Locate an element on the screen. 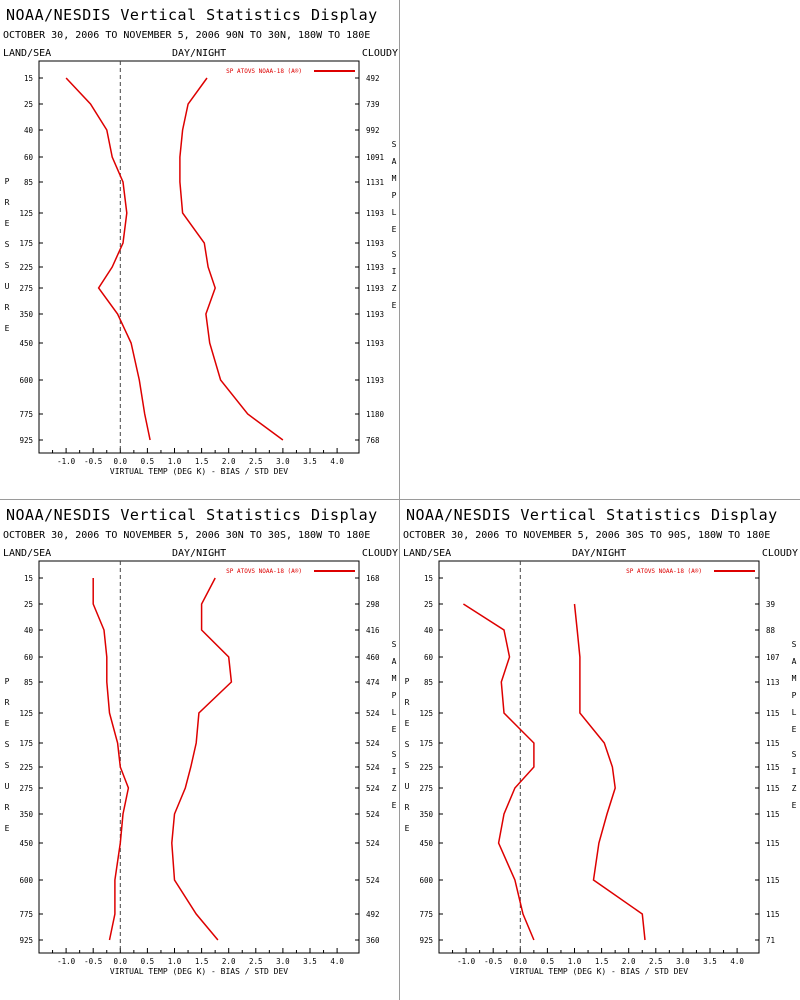 The height and width of the screenshot is (1000, 800). series-line-std-dev is located at coordinates (609, 772).